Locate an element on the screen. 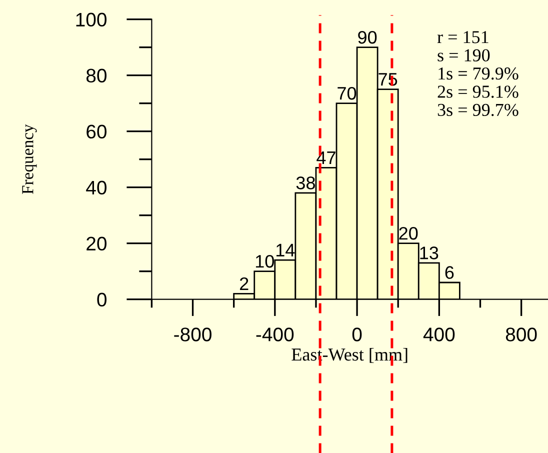 Image resolution: width=548 pixels, height=453 pixels. x-tick-label: 0 is located at coordinates (357, 335).